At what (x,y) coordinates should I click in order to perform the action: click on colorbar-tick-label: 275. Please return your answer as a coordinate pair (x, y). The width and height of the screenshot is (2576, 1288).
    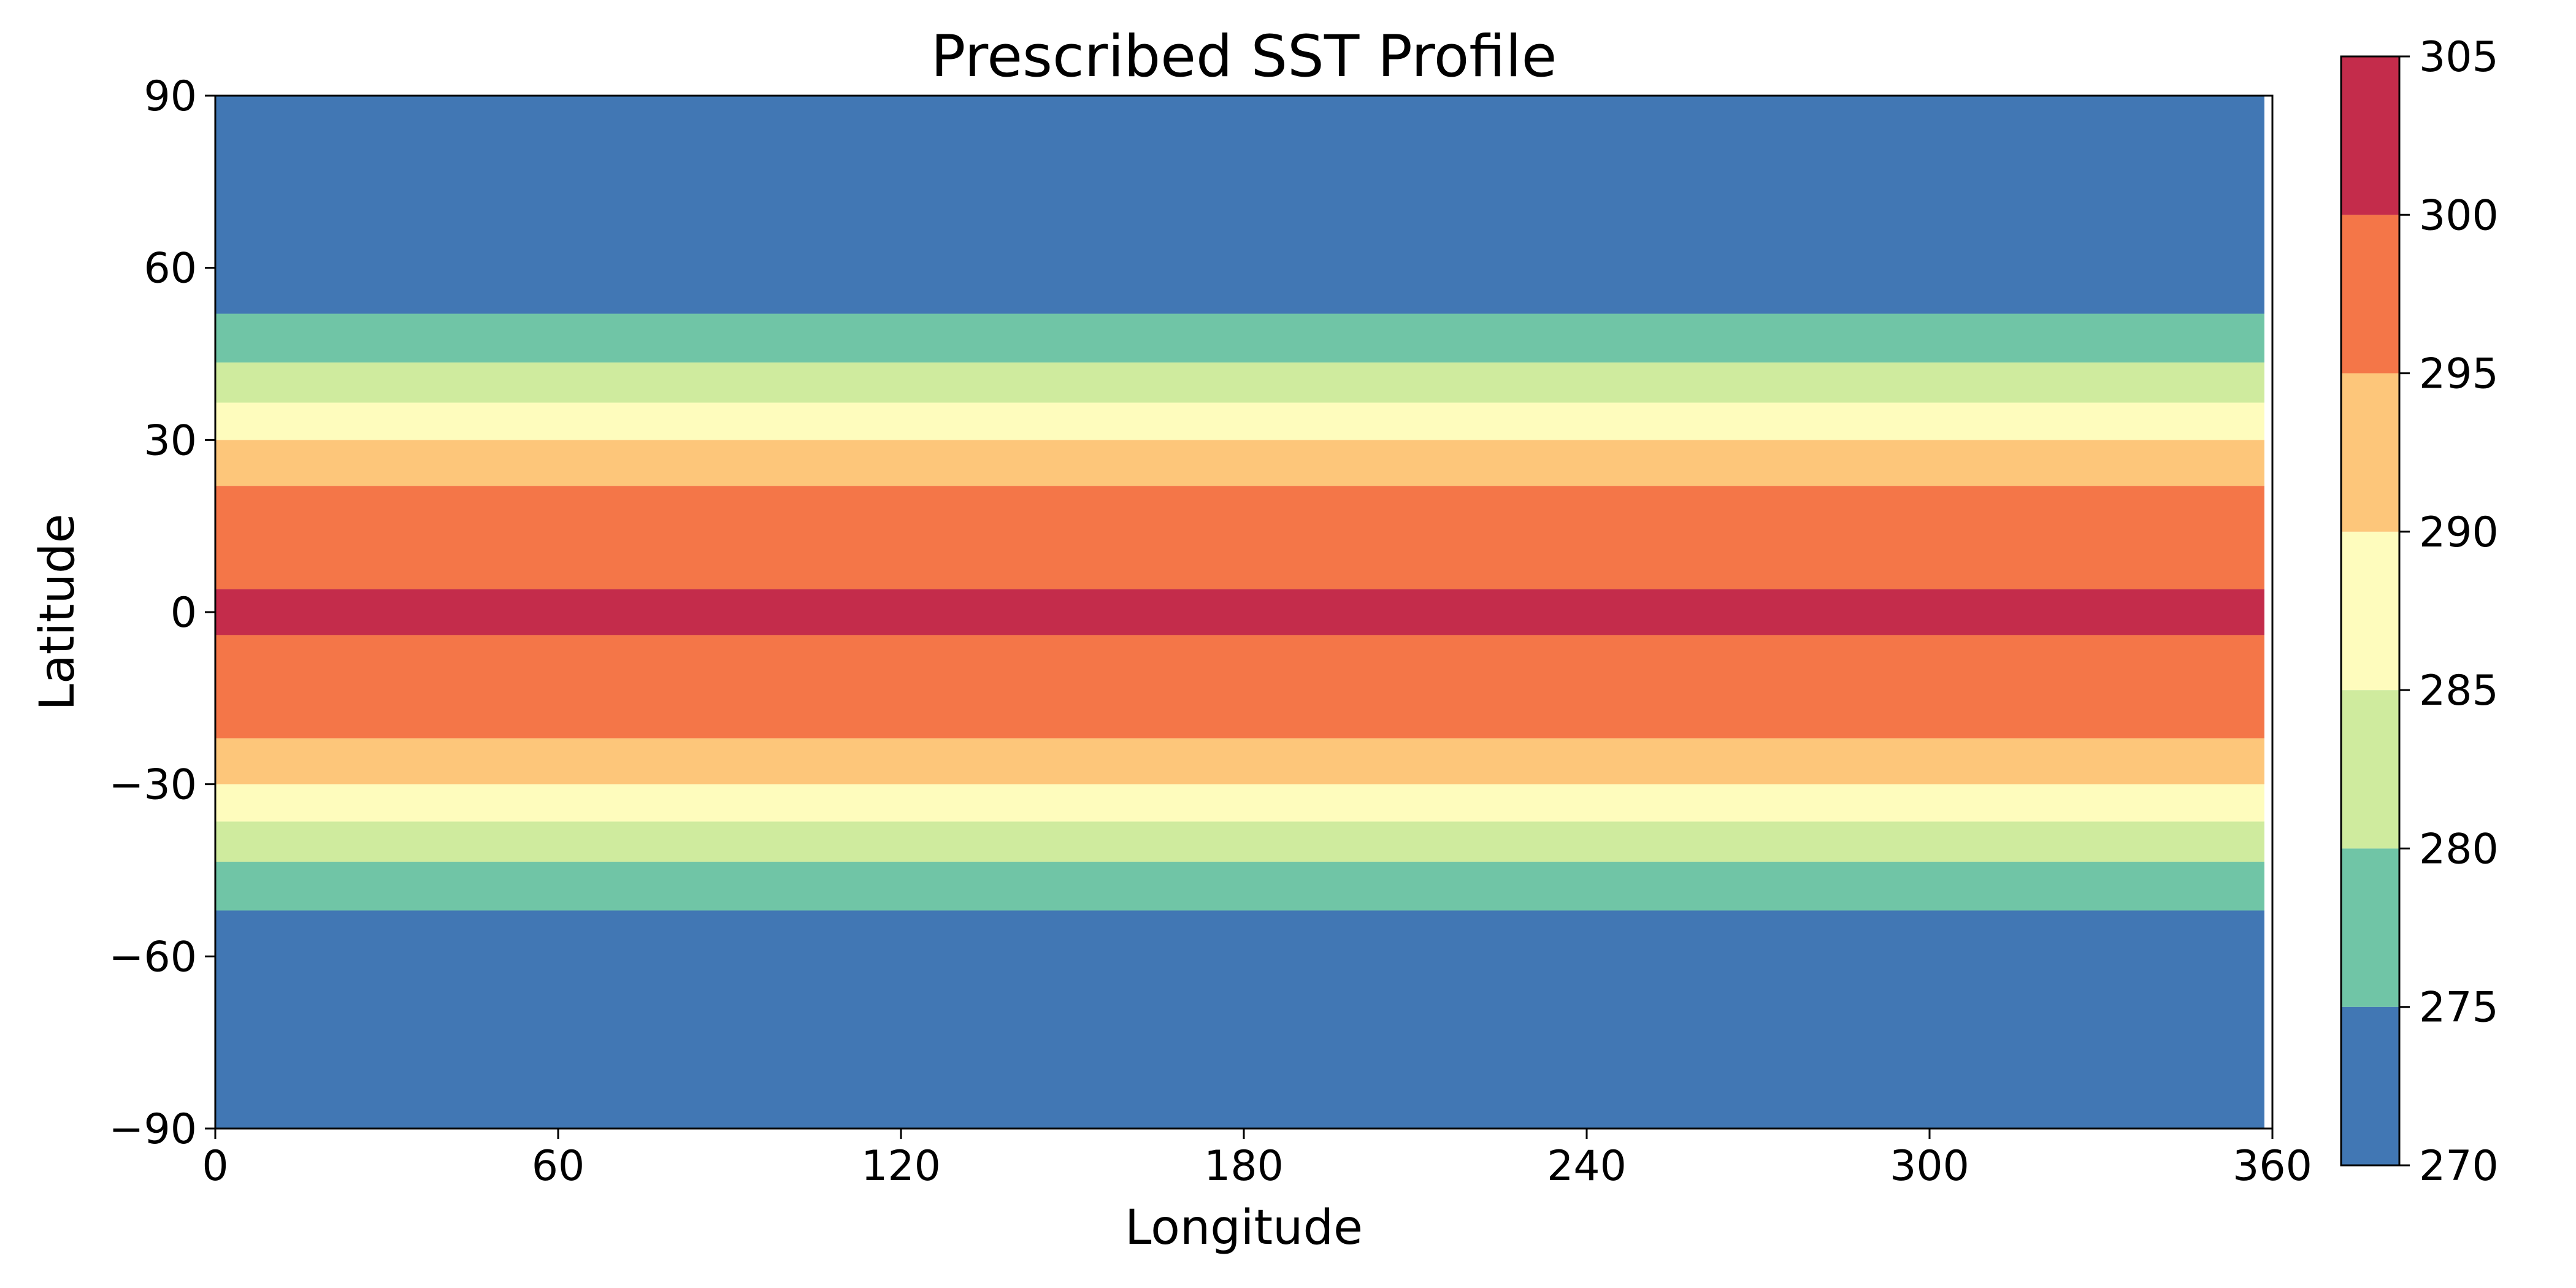
    Looking at the image, I should click on (2459, 1008).